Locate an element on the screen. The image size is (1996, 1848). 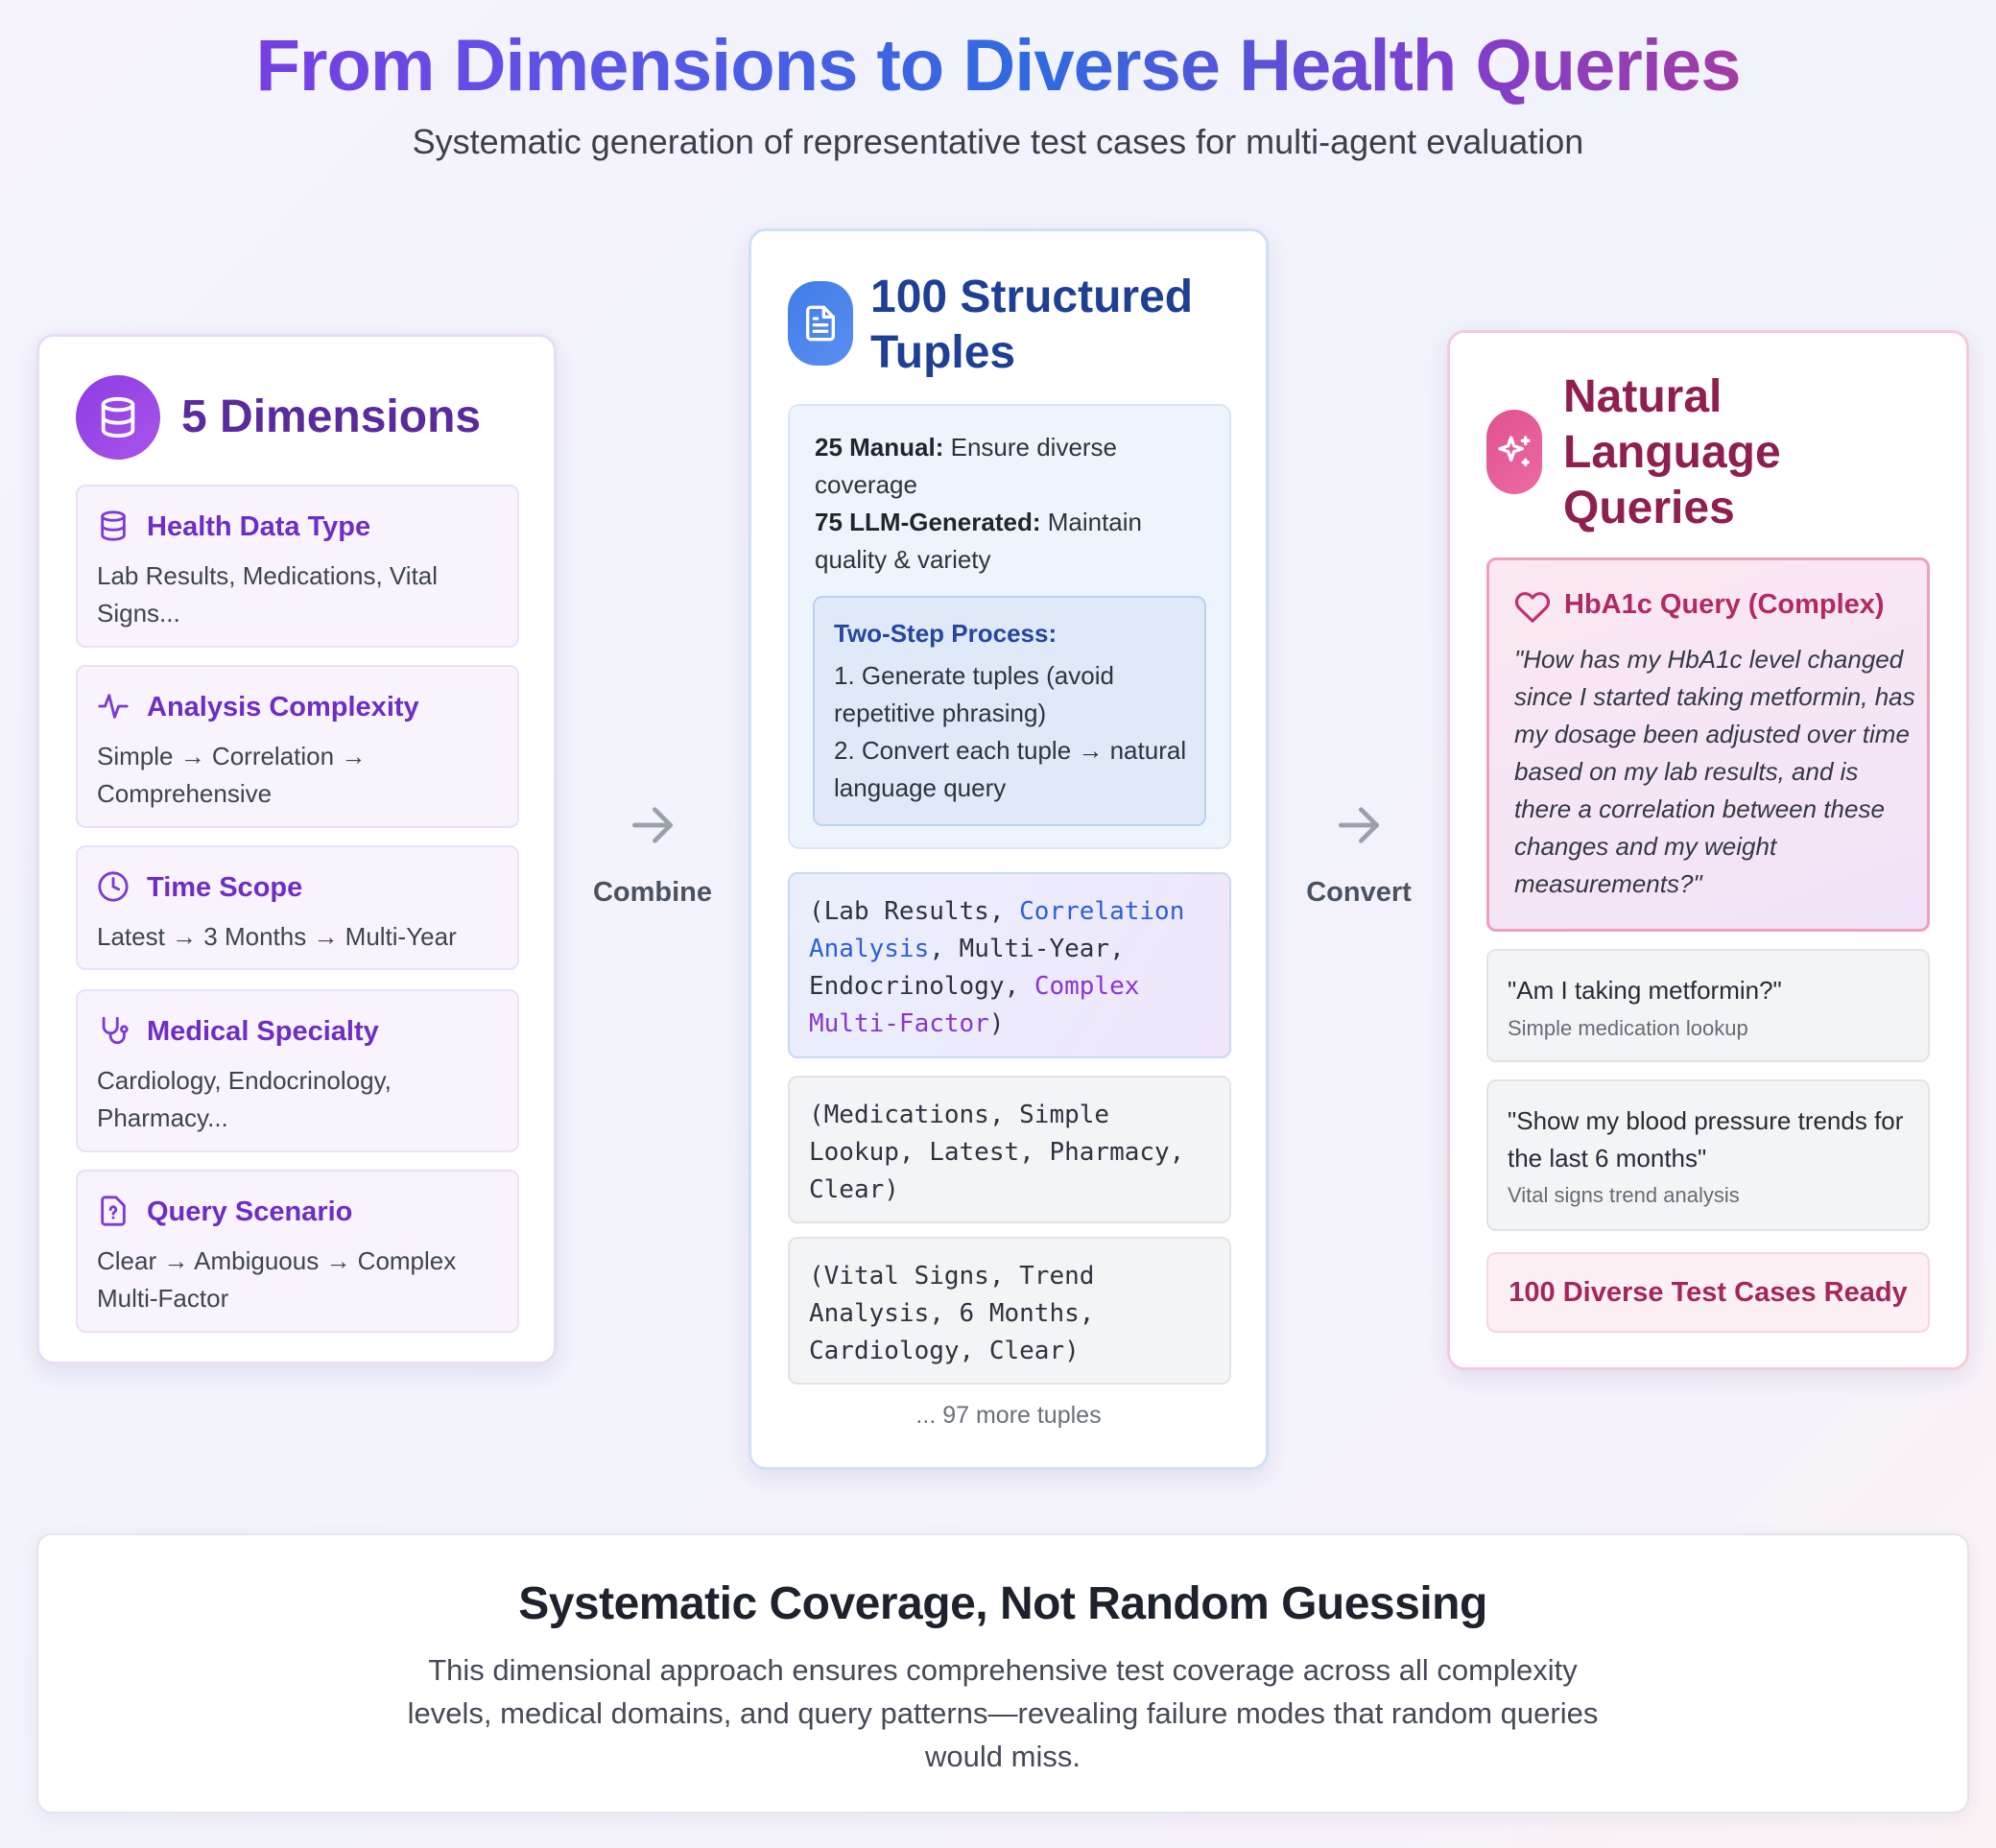
dimensions-heading: 5 Dimensions is located at coordinates (331, 416).